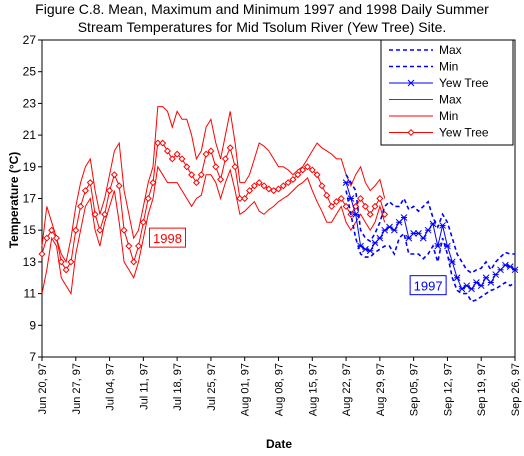 This screenshot has width=524, height=456. What do you see at coordinates (428, 286) in the screenshot?
I see `annotation-label: 1997` at bounding box center [428, 286].